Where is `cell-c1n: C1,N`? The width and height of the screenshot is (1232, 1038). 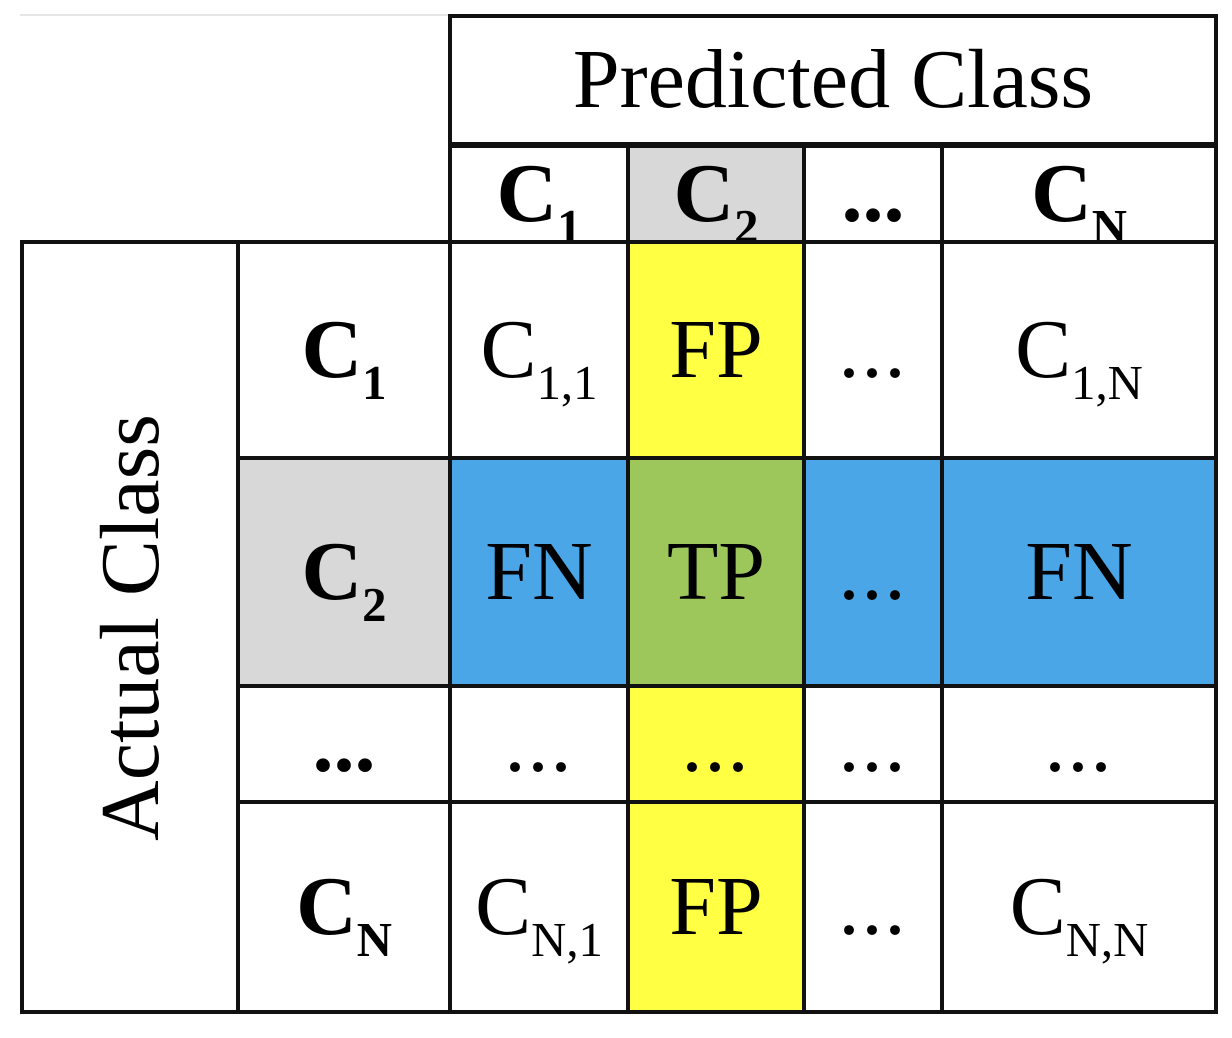 cell-c1n: C1,N is located at coordinates (1079, 350).